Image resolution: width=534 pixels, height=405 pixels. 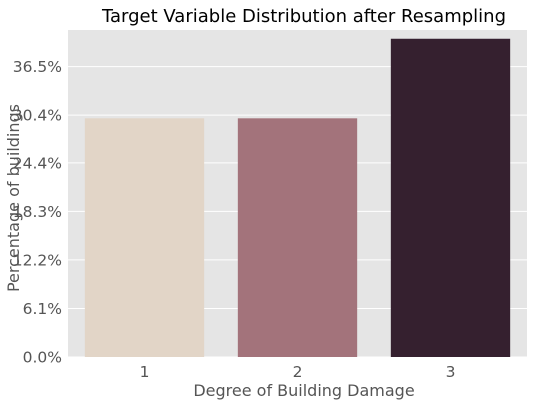 I want to click on x-axis-label: Degree of Building Damage, so click(x=303, y=390).